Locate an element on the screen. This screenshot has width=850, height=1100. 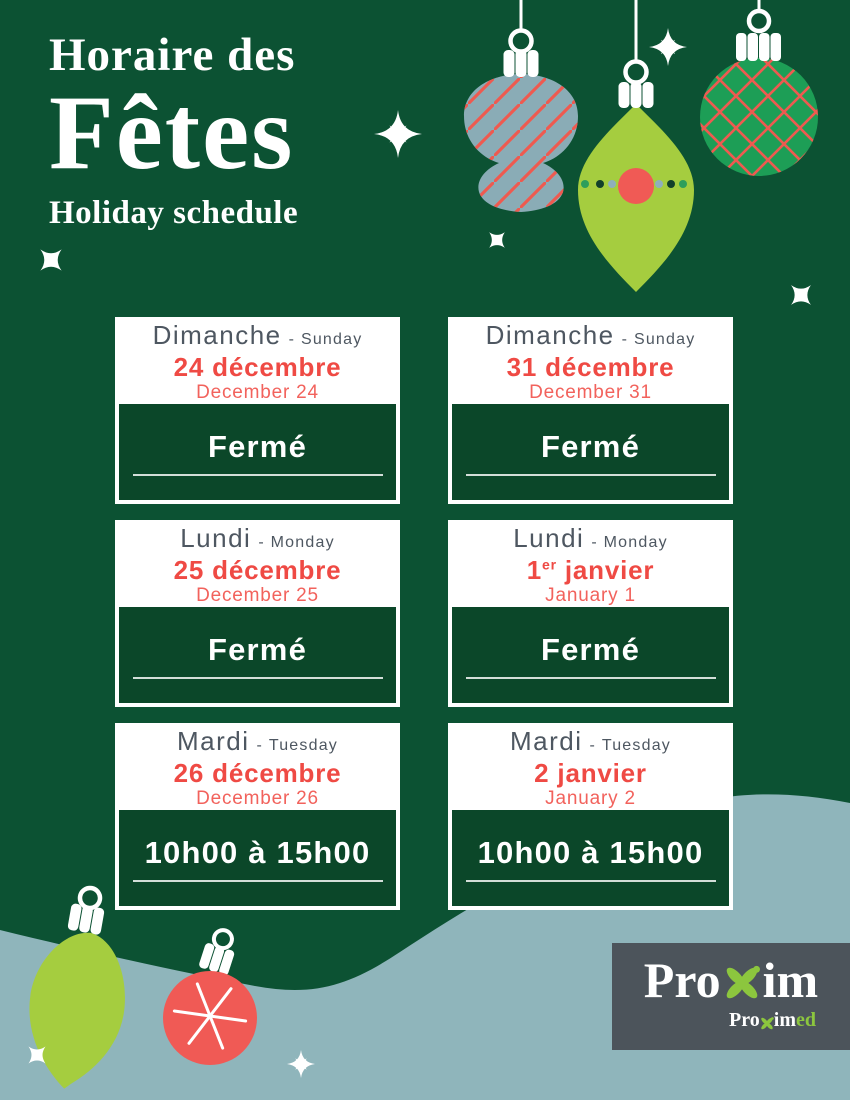
date-fr: 31 décembre is located at coordinates (590, 367).